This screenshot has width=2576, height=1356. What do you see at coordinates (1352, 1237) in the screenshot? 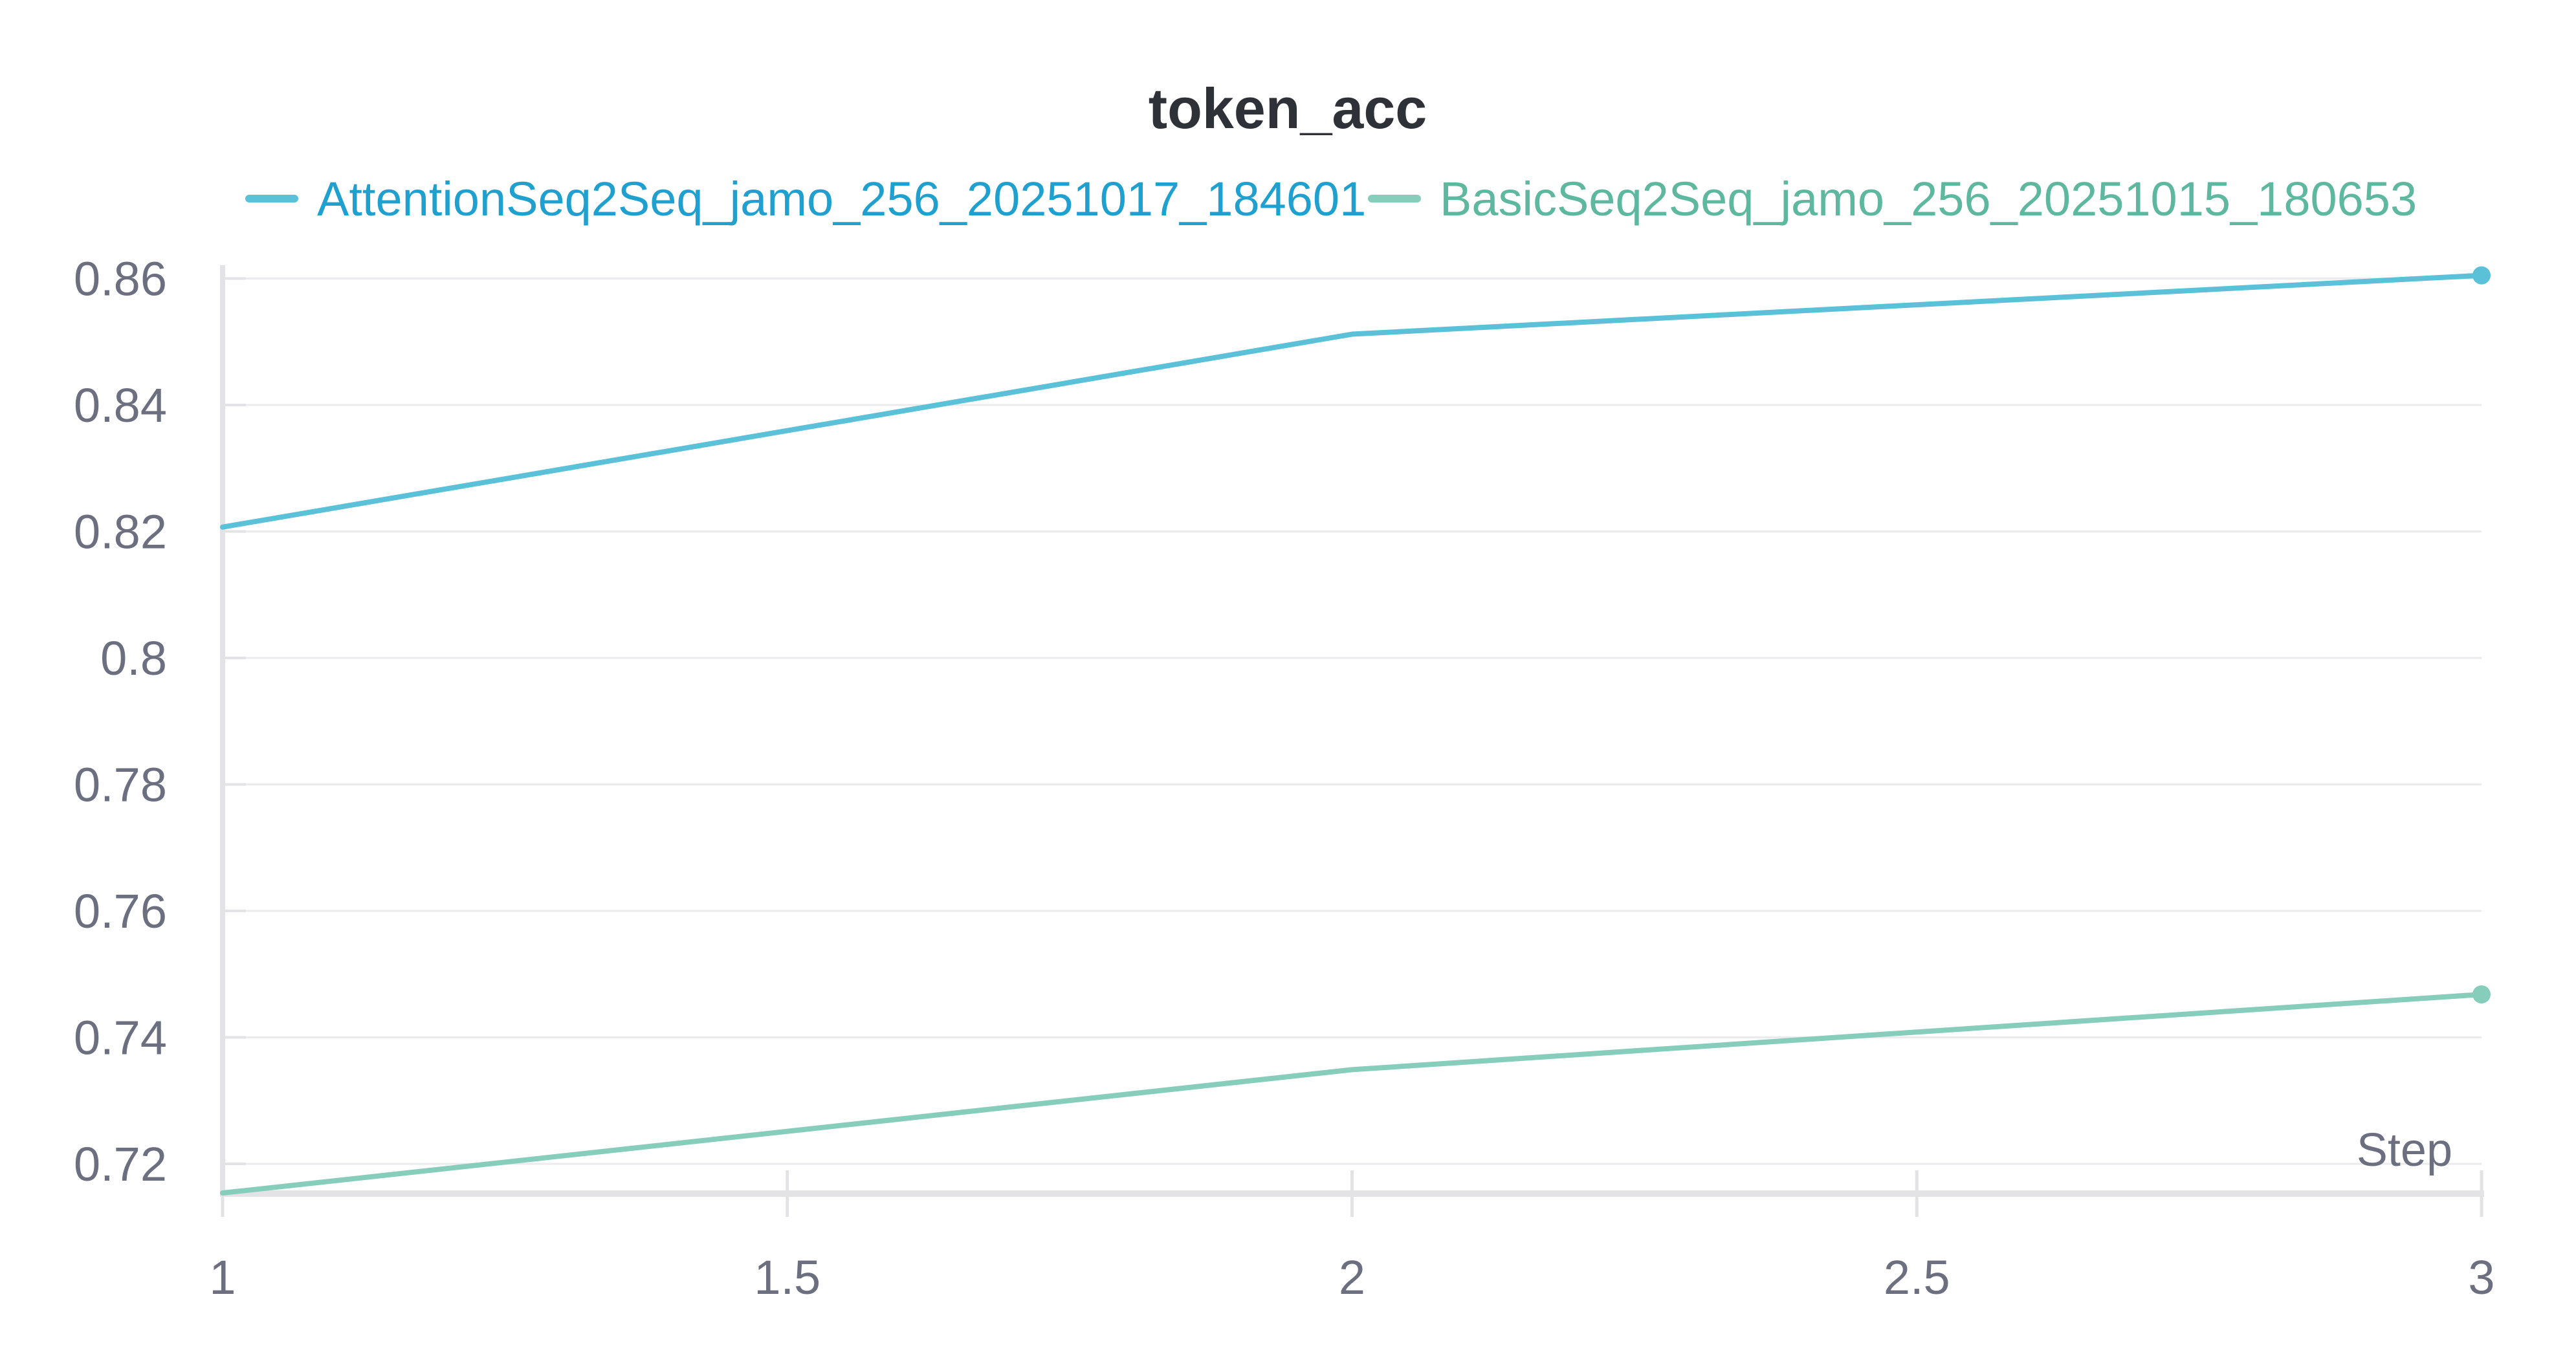
I see `x-axis: 1 1.5 2 2.5 3` at bounding box center [1352, 1237].